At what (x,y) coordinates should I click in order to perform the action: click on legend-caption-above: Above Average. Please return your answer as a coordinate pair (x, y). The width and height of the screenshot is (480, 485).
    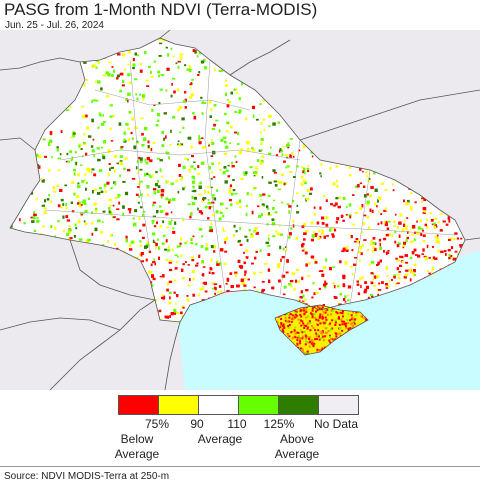
    Looking at the image, I should click on (297, 446).